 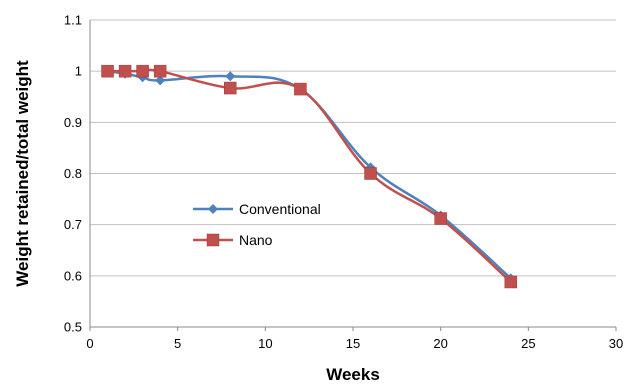 I want to click on legend-item: Conventional, so click(x=257, y=209).